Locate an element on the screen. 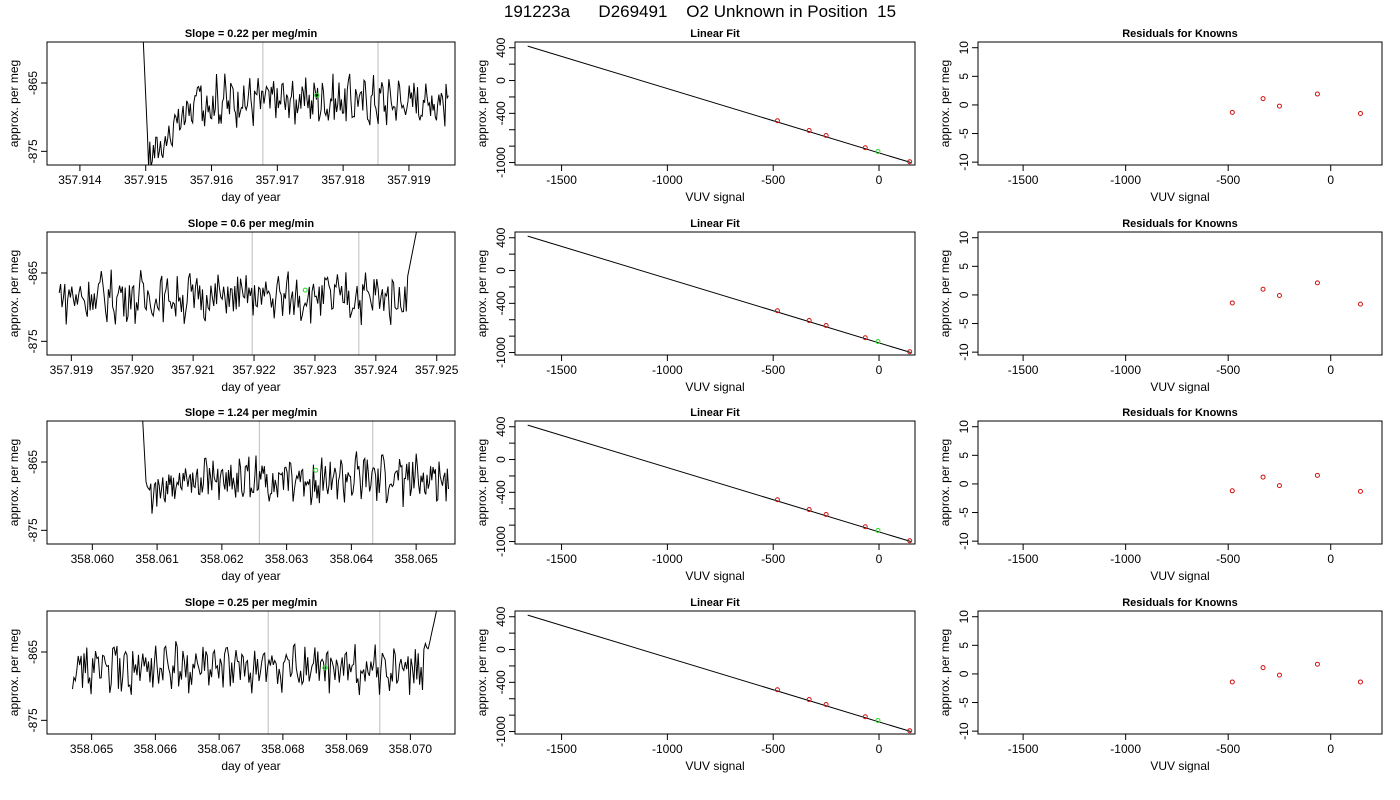 This screenshot has height=800, width=1400. x-tick-label: 358.066 is located at coordinates (156, 749).